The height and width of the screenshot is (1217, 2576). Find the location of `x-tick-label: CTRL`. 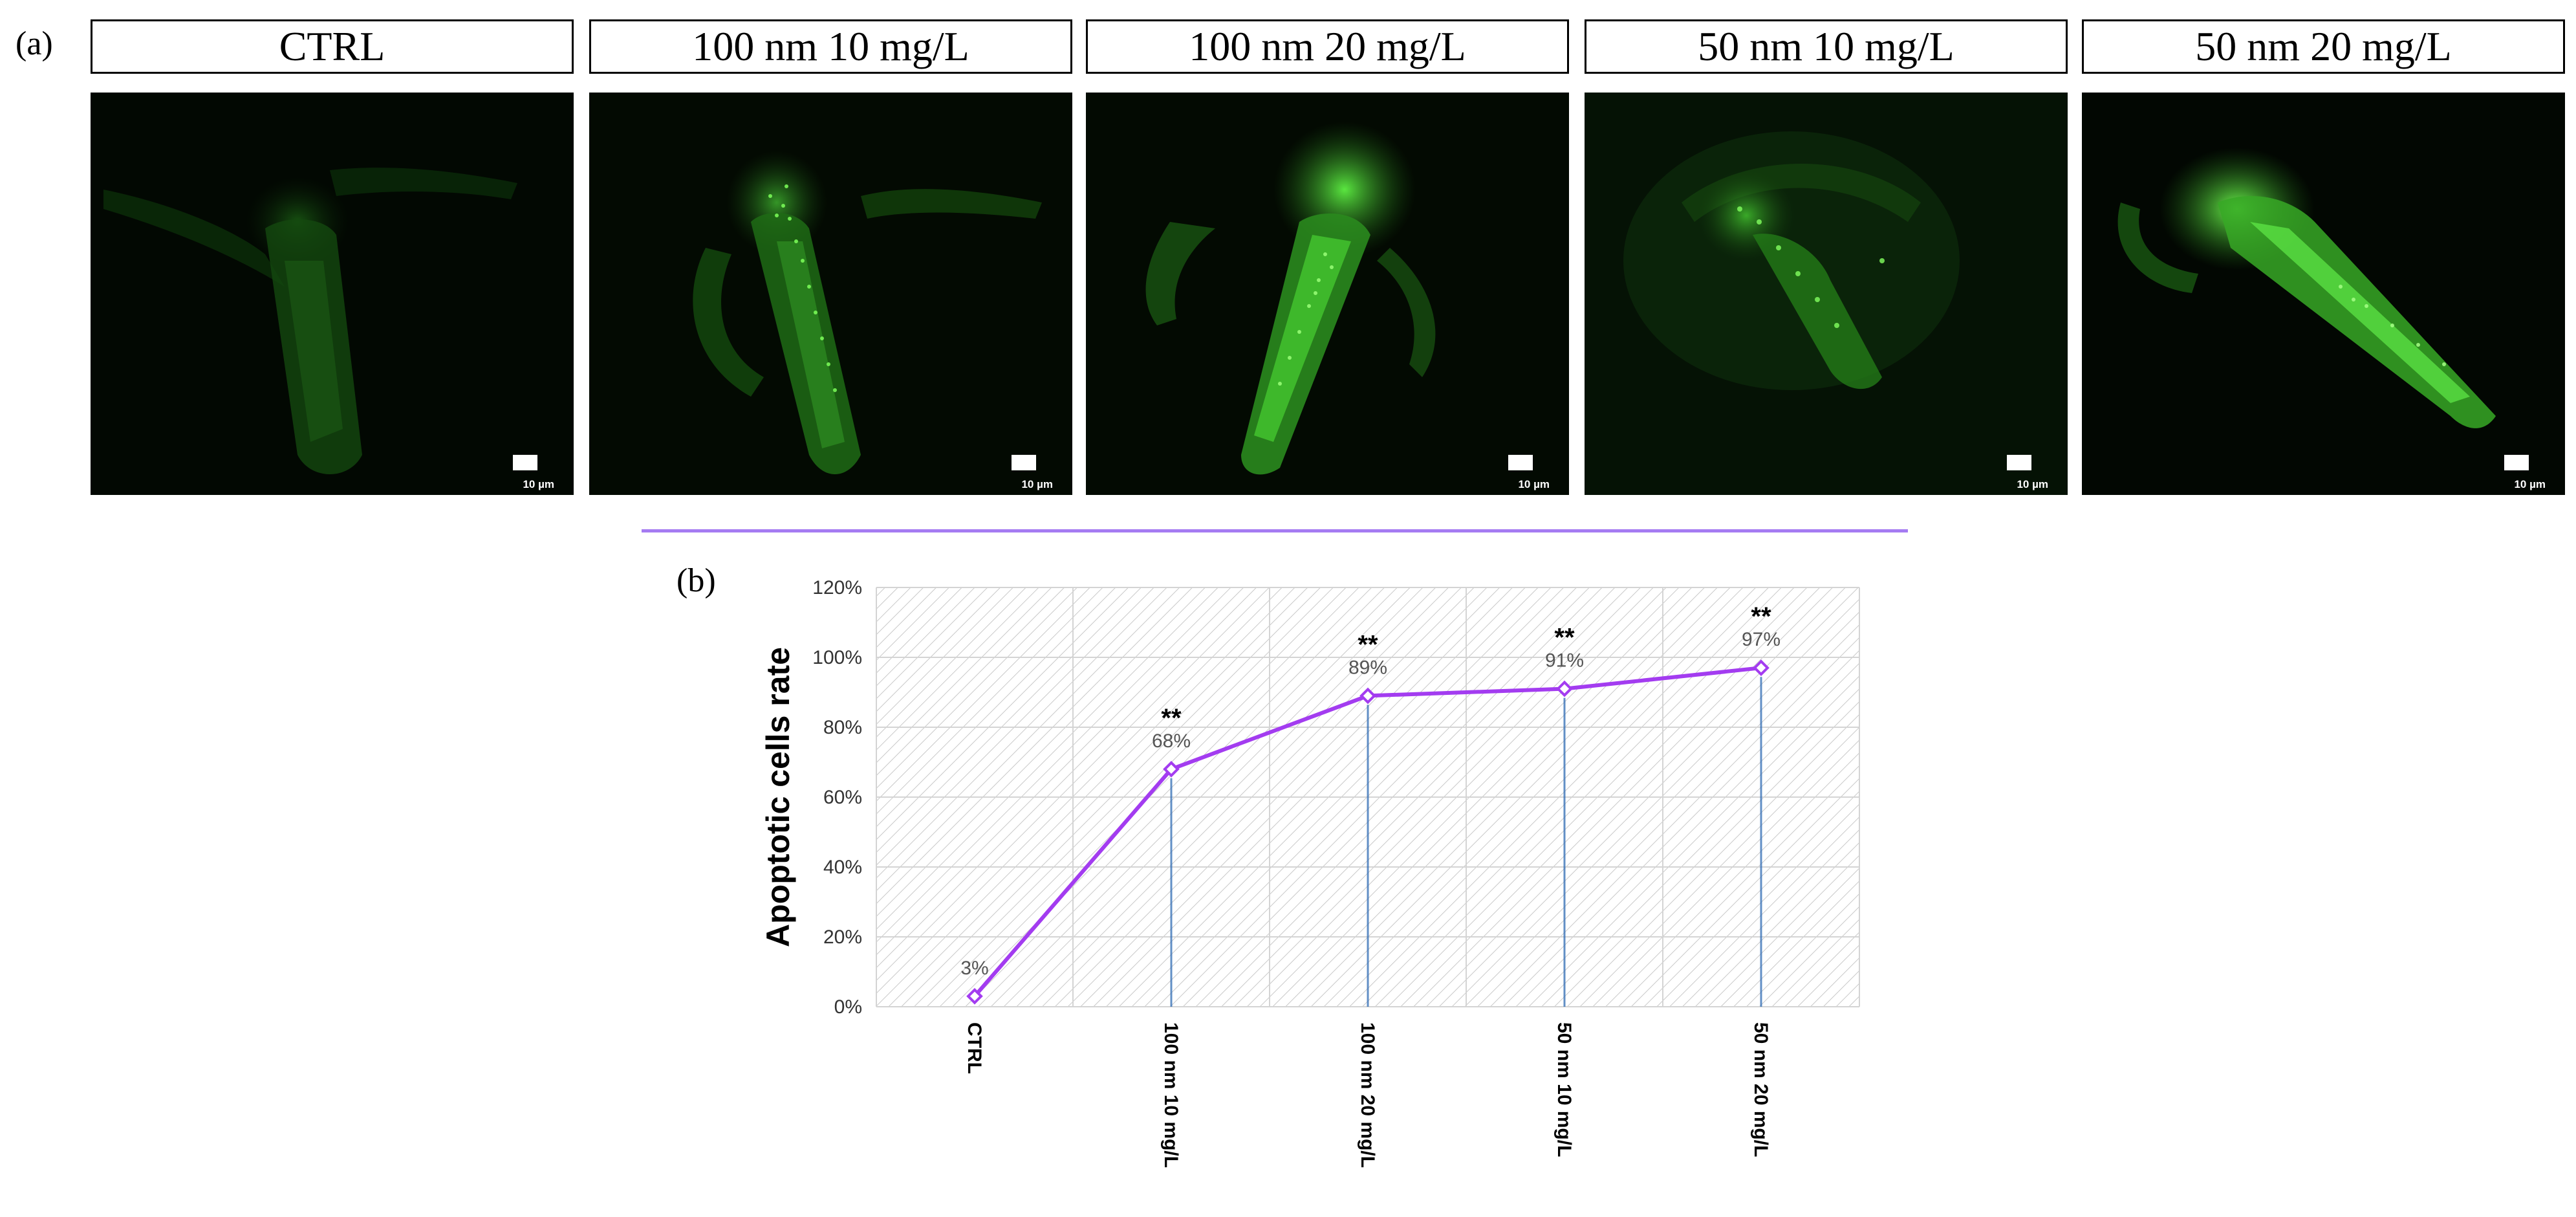

x-tick-label: CTRL is located at coordinates (974, 1048).